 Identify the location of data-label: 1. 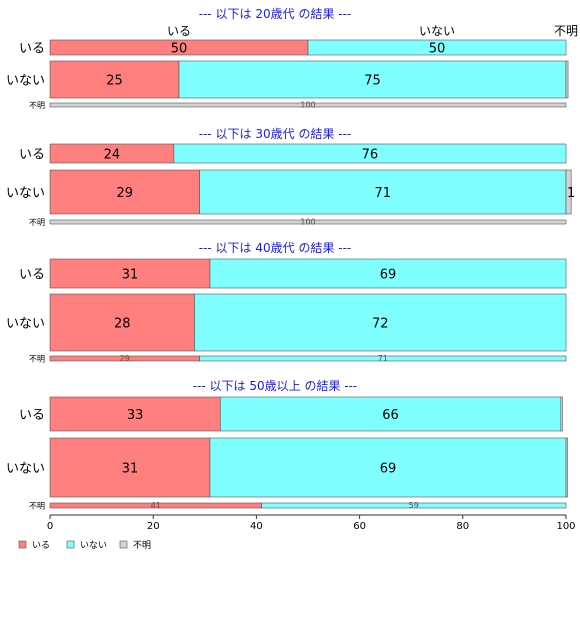
(571, 193).